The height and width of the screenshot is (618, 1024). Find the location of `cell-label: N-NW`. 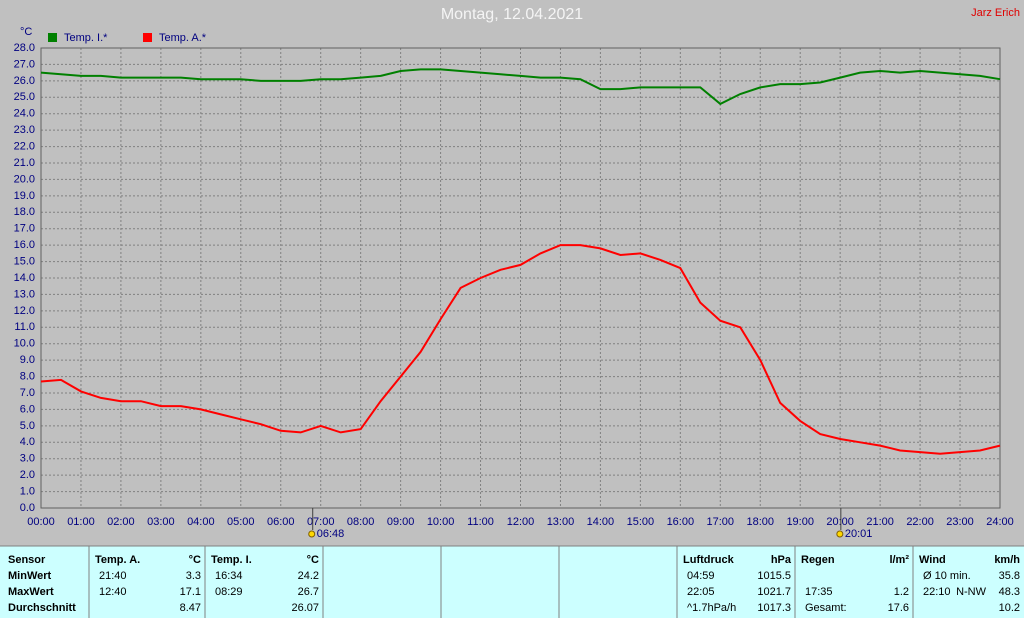

cell-label: N-NW is located at coordinates (971, 592).